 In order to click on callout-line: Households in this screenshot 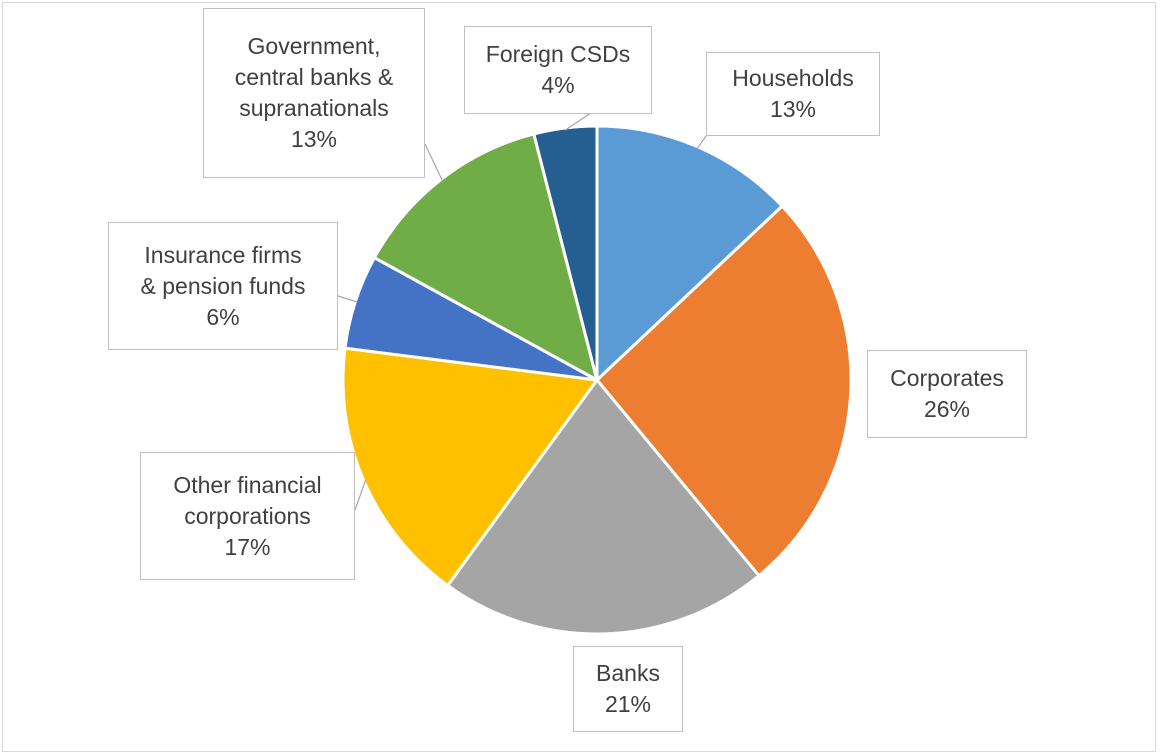, I will do `click(793, 78)`.